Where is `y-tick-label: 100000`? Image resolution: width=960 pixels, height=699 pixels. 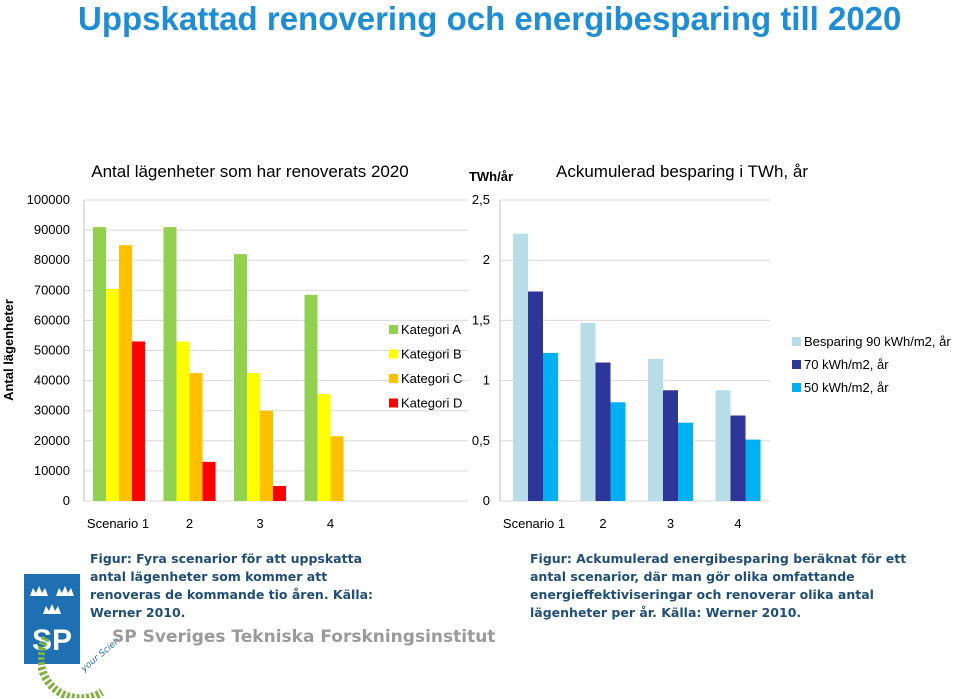 y-tick-label: 100000 is located at coordinates (48, 199).